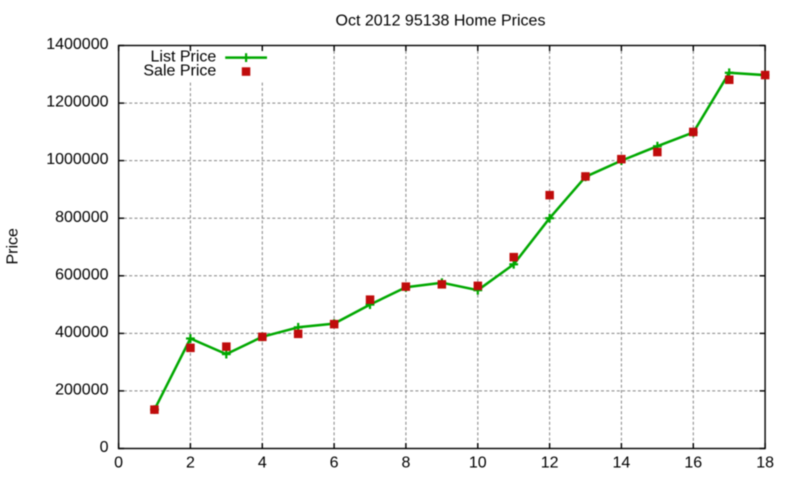 This screenshot has height=480, width=800. I want to click on svg-text: 16, so click(693, 463).